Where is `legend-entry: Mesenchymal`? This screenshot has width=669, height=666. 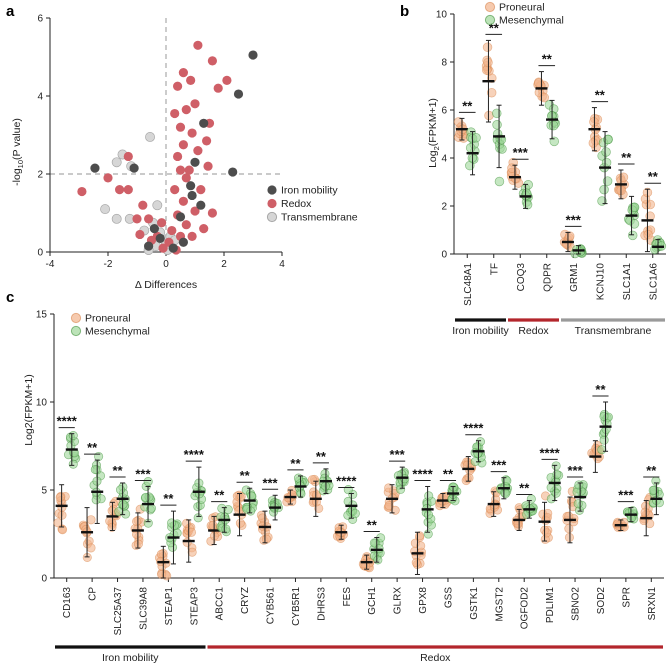
legend-entry: Mesenchymal is located at coordinates (117, 332).